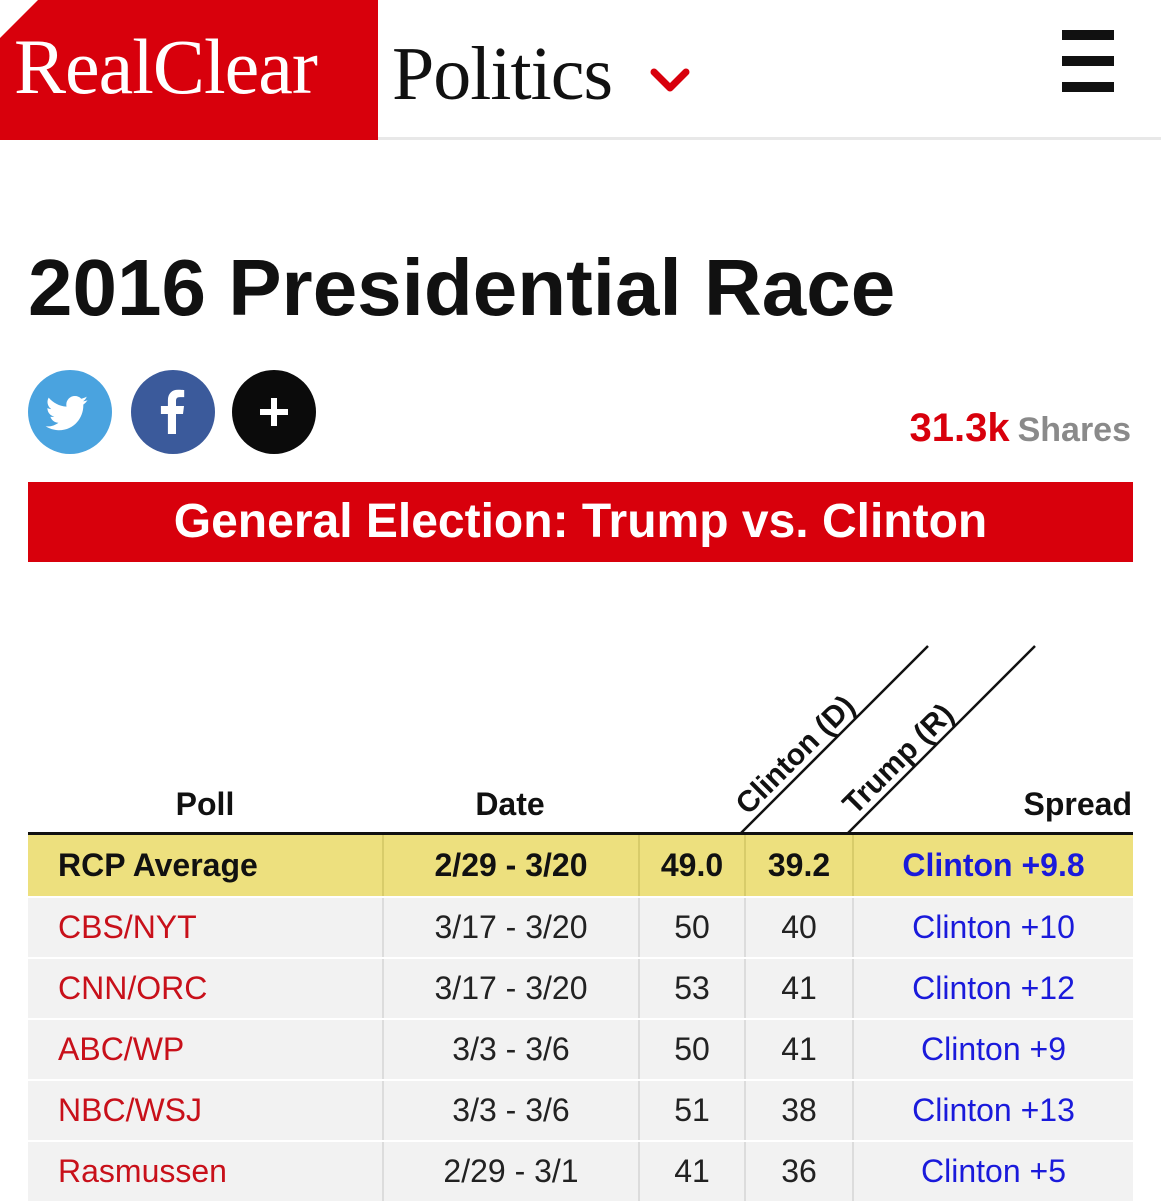  Describe the element at coordinates (205, 804) in the screenshot. I see `column-header-poll: Poll` at that location.